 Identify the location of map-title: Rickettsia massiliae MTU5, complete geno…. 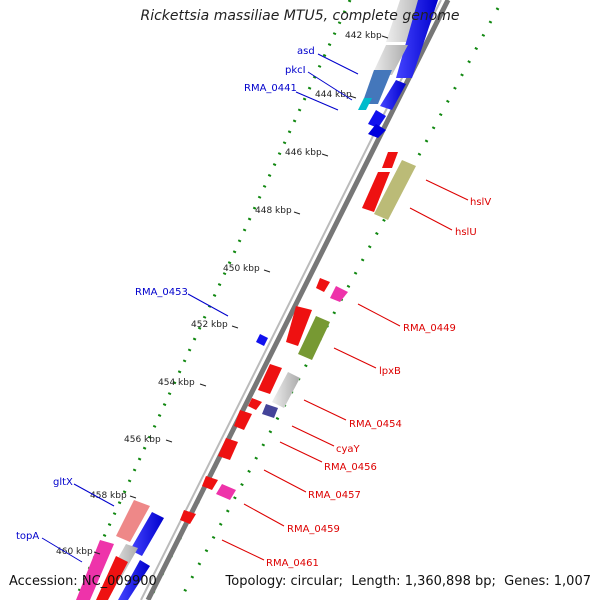
(300, 16).